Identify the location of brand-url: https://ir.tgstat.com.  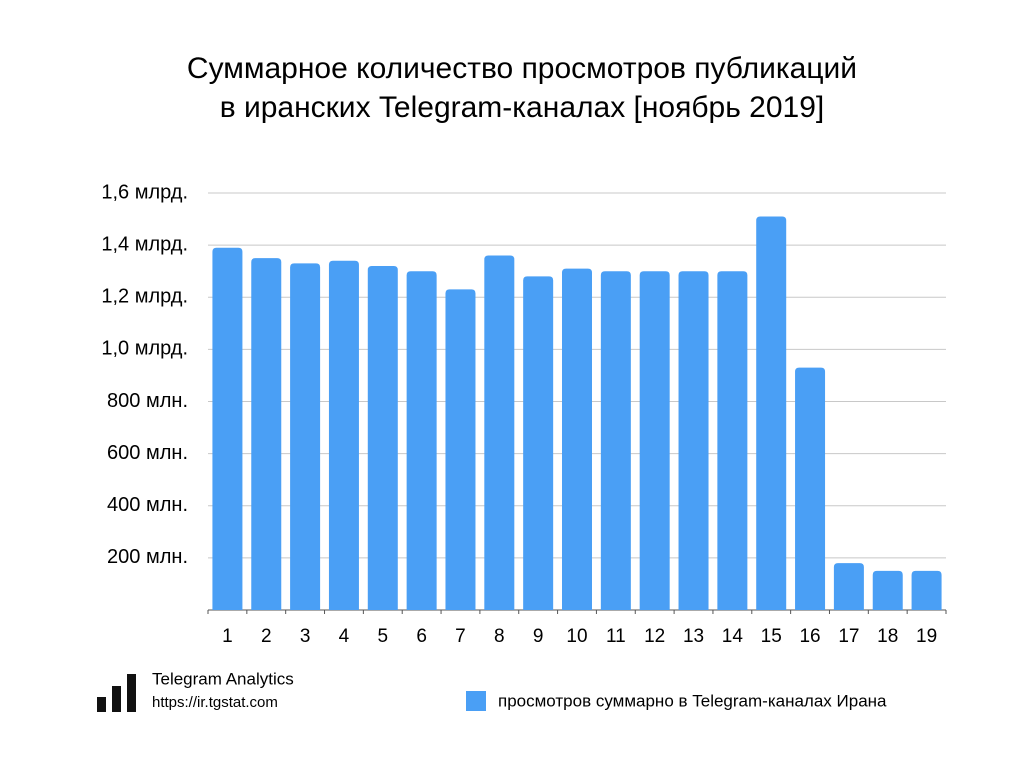
(215, 702).